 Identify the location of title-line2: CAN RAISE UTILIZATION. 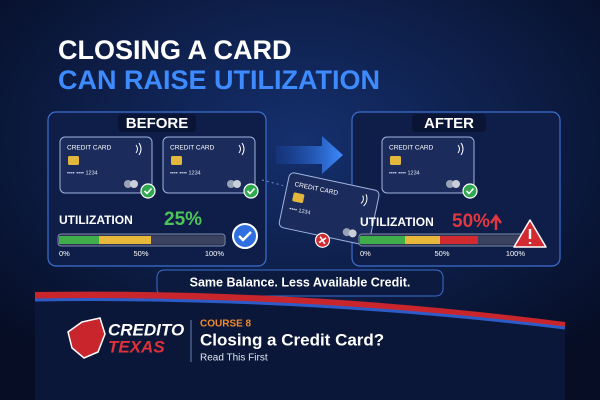
(219, 80).